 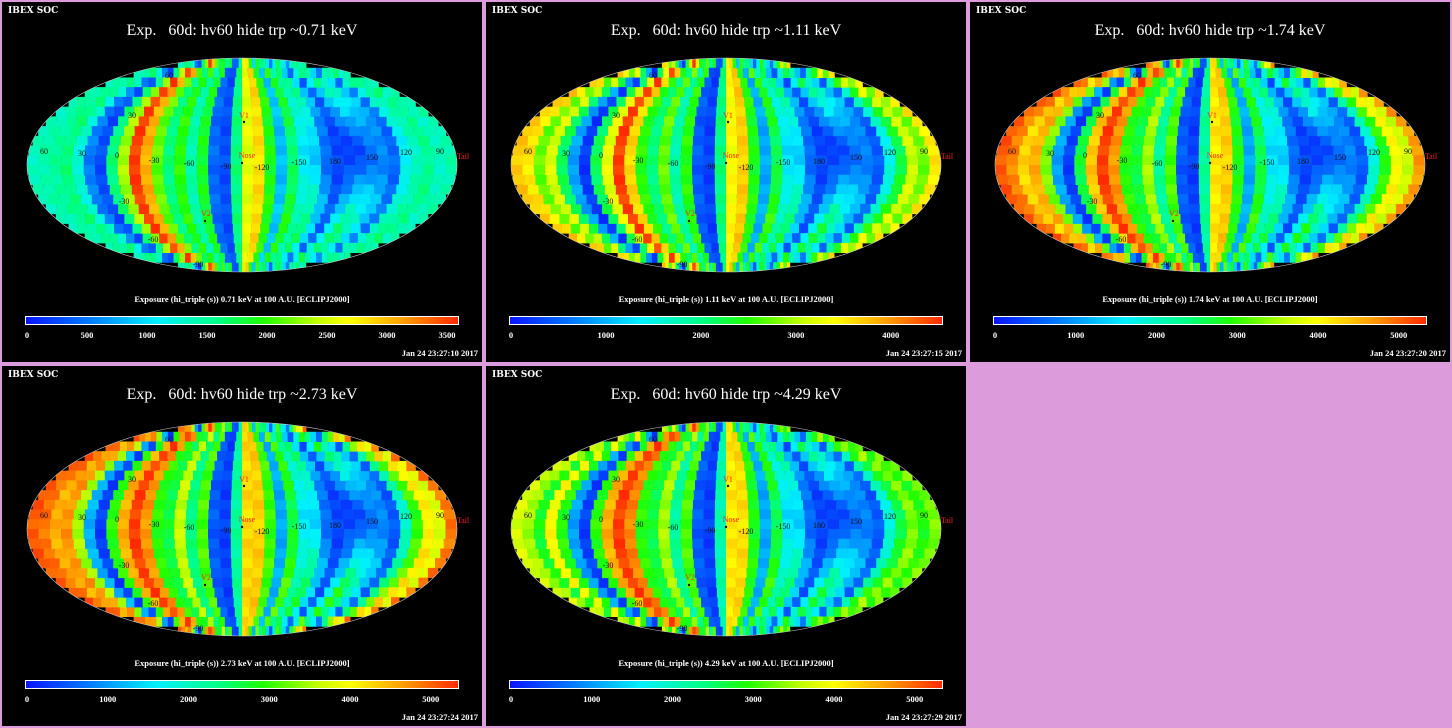 I want to click on timestamp: Jan 24 23:27:24 2017, so click(x=439, y=717).